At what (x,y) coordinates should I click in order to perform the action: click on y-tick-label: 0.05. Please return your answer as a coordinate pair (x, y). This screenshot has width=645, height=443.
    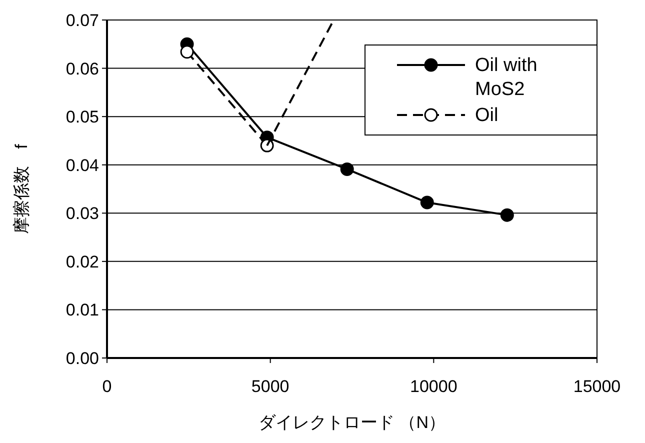
    Looking at the image, I should click on (82, 117).